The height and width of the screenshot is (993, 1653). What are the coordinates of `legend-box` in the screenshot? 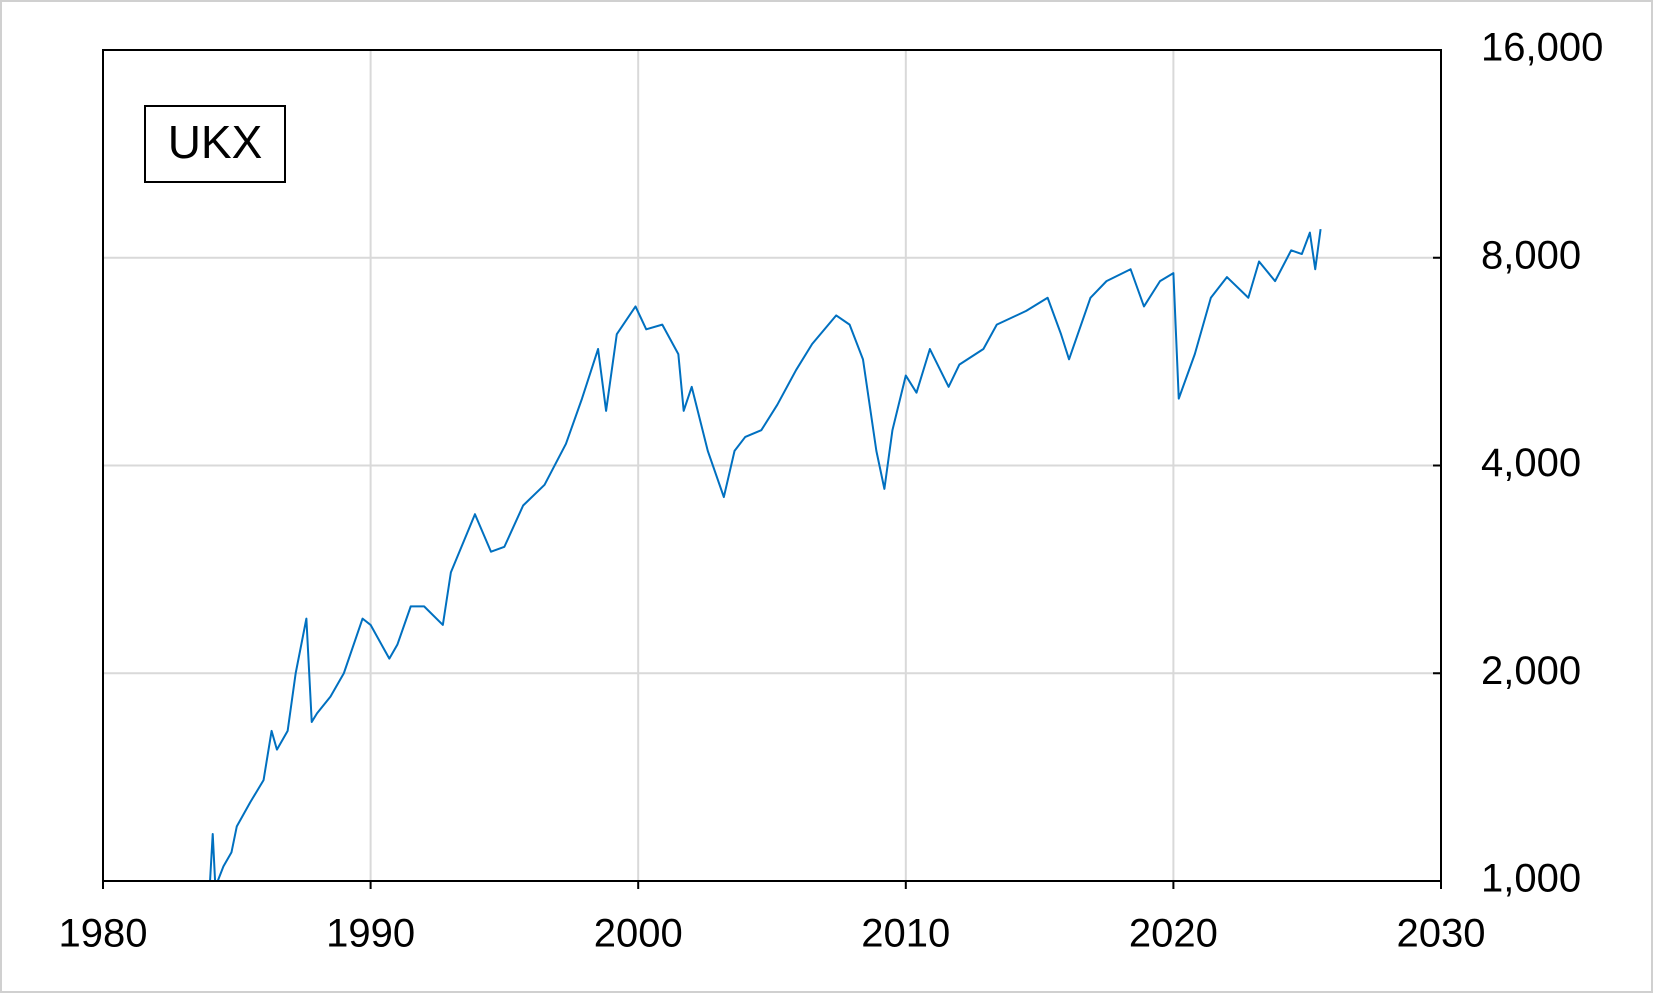 It's located at (215, 144).